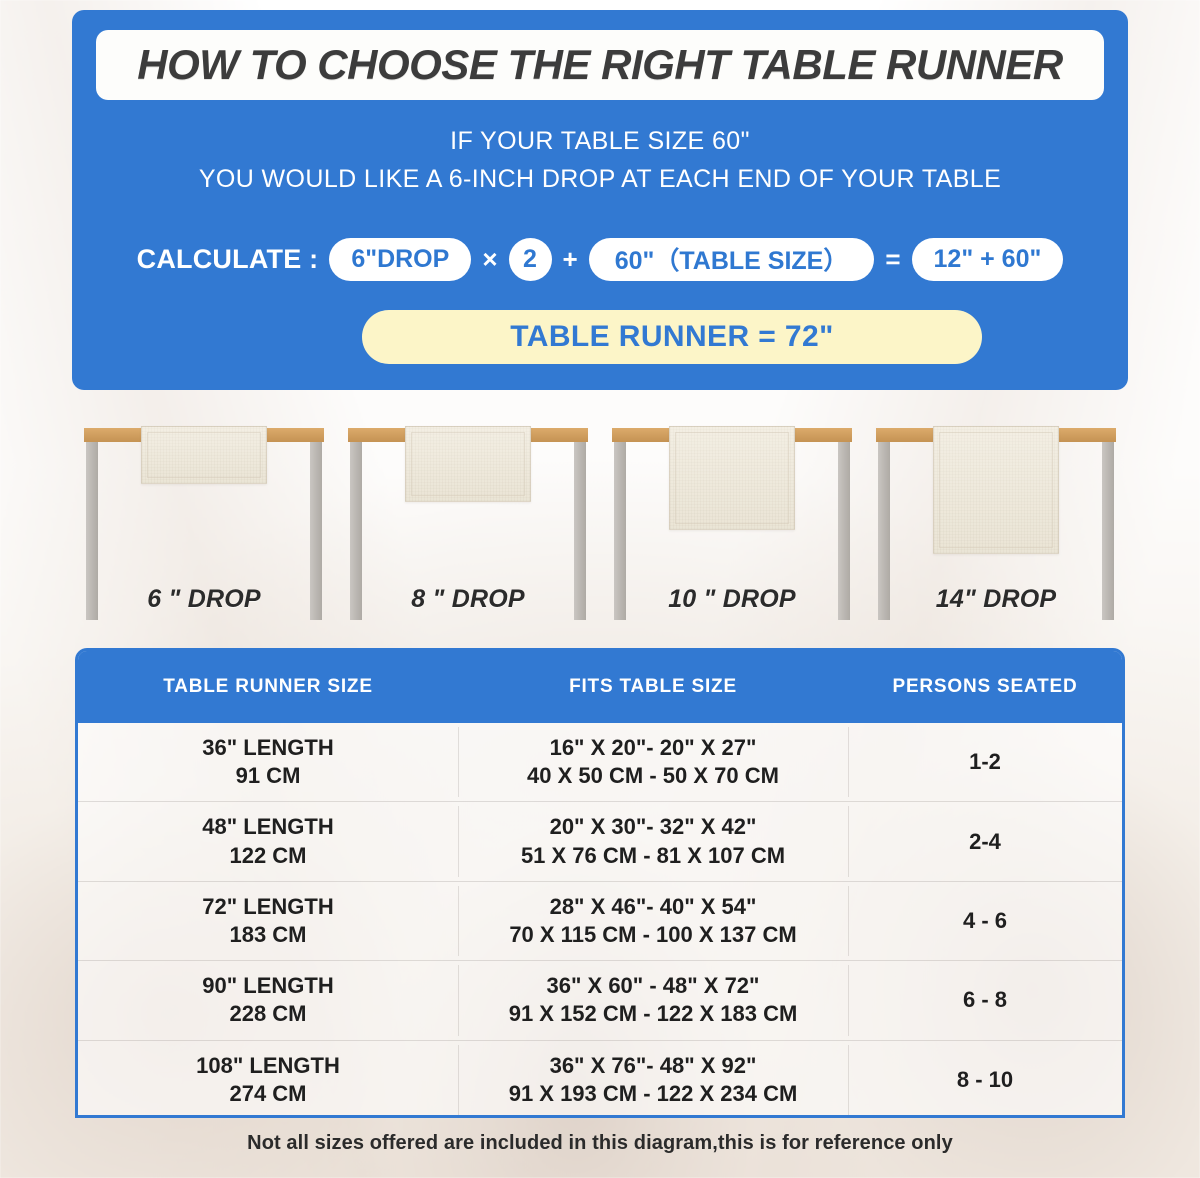 The height and width of the screenshot is (1178, 1200). What do you see at coordinates (653, 934) in the screenshot?
I see `fits-size-cm: 70 X 115 CM - 100 X 137 CM` at bounding box center [653, 934].